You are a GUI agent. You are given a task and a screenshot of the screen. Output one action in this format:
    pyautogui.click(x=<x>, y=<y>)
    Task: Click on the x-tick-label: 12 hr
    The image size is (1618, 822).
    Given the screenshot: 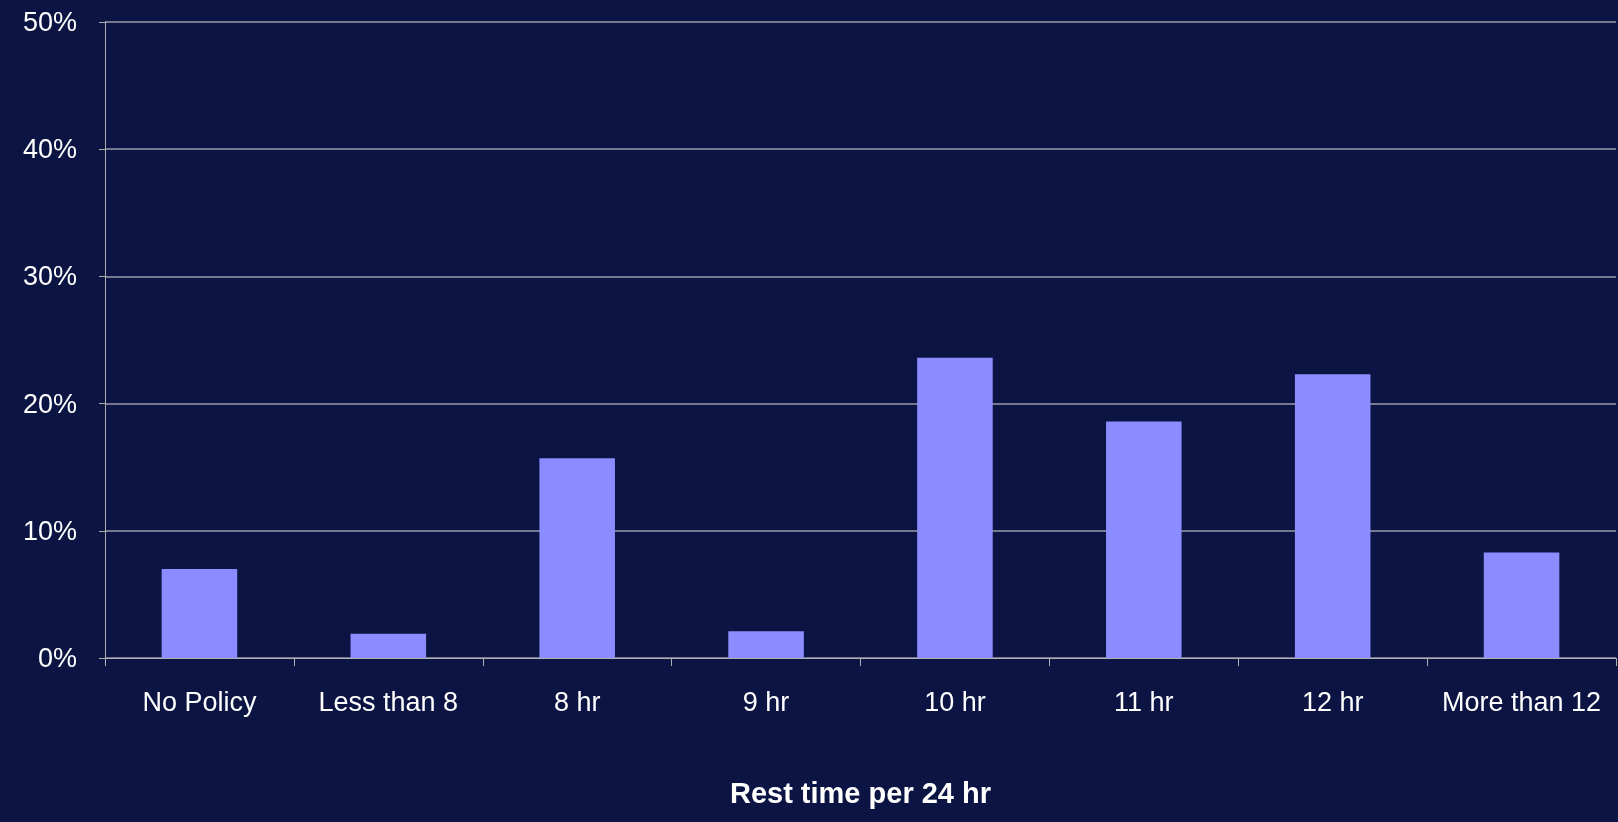 What is the action you would take?
    pyautogui.click(x=1332, y=701)
    